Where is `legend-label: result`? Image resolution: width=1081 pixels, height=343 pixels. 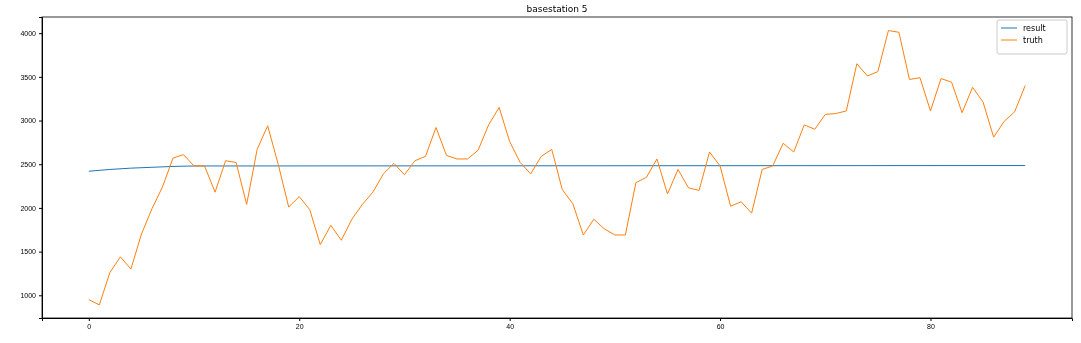
legend-label: result is located at coordinates (1034, 28).